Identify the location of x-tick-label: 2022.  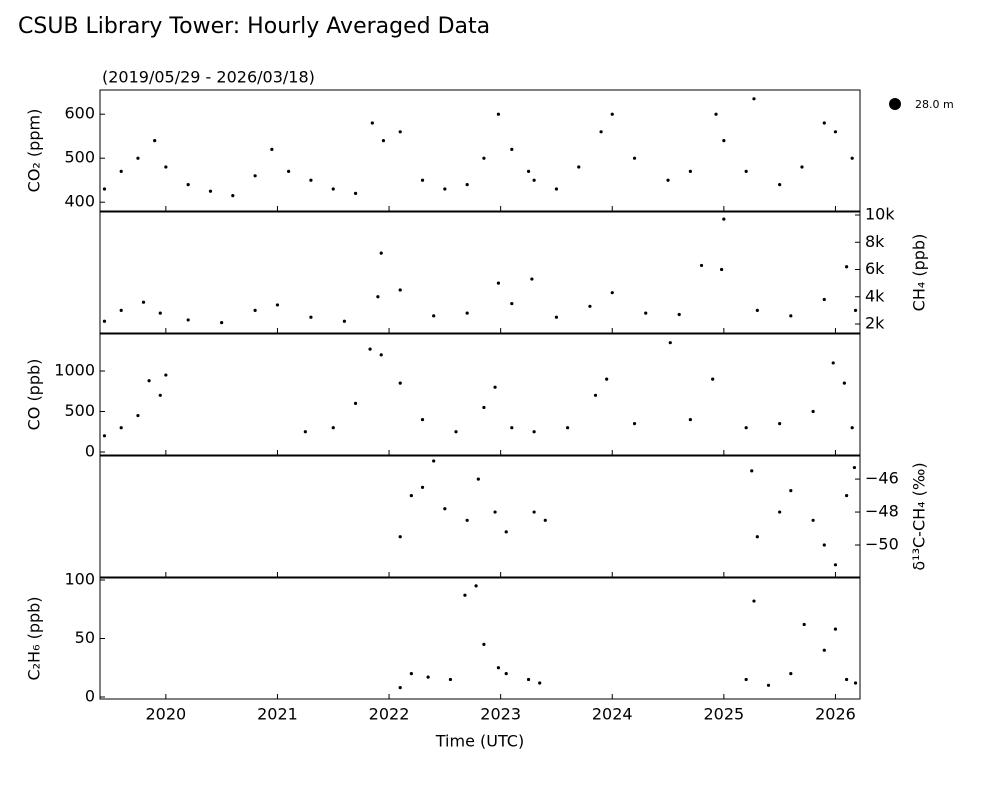
(389, 714).